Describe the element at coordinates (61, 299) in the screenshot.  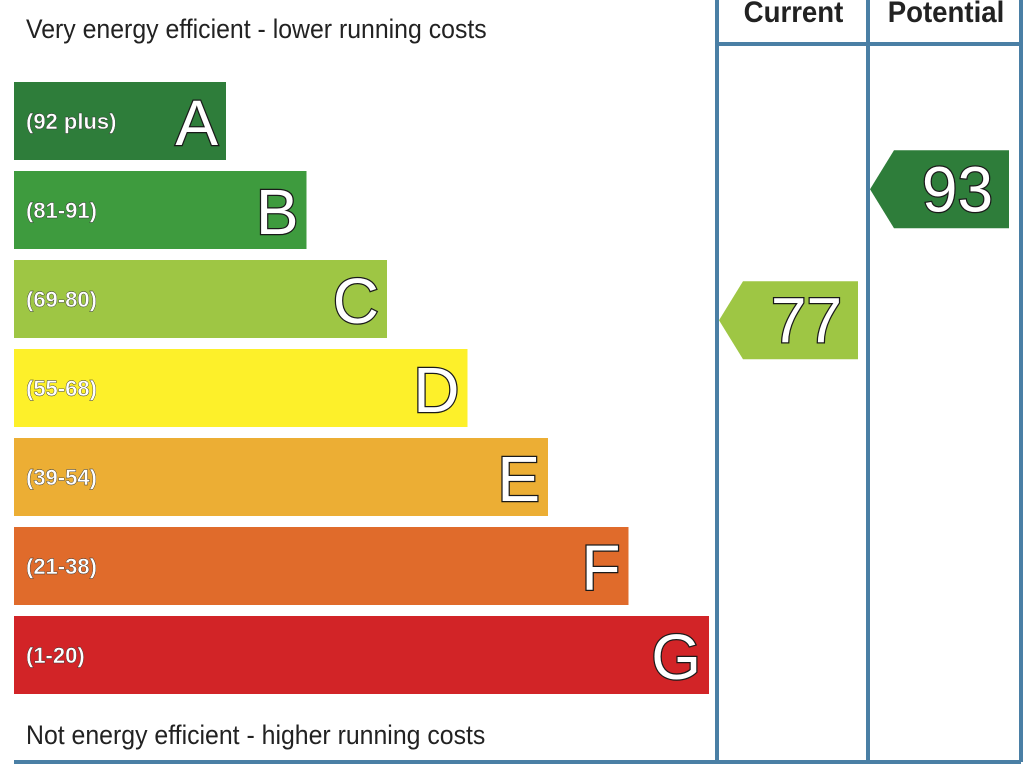
I see `band-c-range: (69-80)` at that location.